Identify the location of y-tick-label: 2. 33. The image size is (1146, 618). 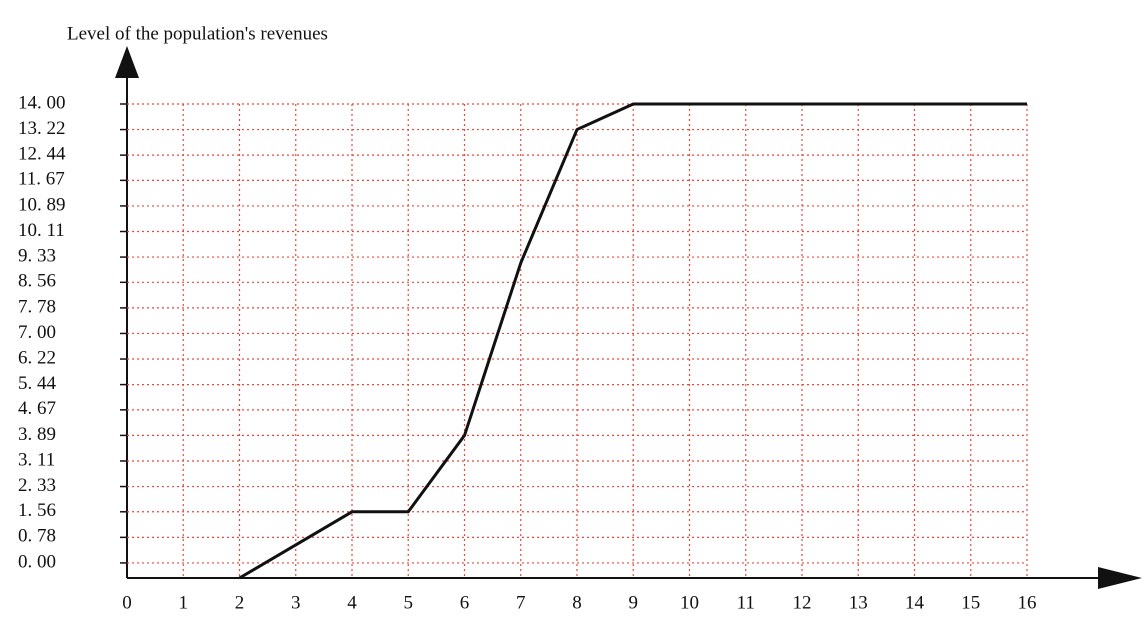
(37, 485).